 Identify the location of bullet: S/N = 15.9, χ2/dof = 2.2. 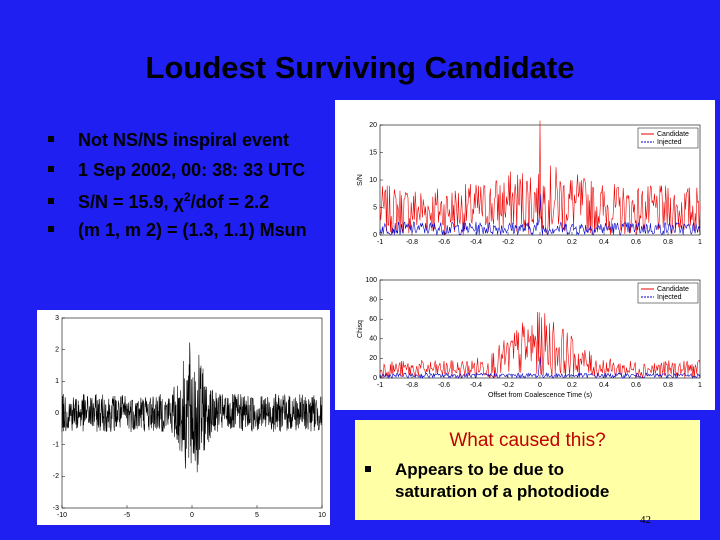
(158, 201).